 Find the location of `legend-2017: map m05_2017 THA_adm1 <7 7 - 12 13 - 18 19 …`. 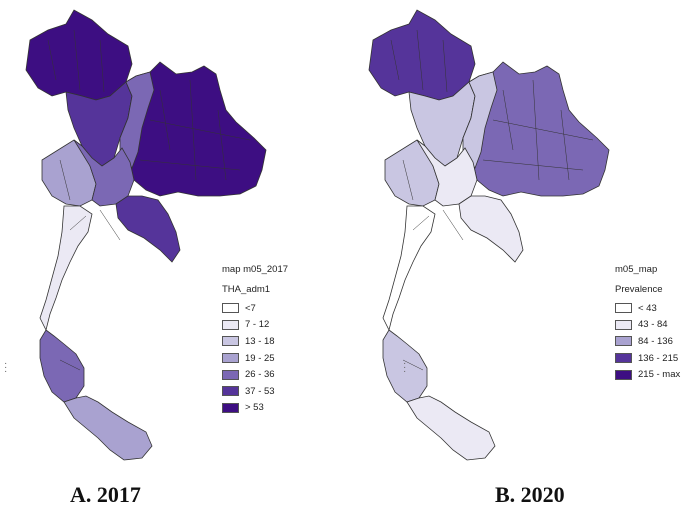

legend-2017: map m05_2017 THA_adm1 <7 7 - 12 13 - 18 19 … is located at coordinates (255, 340).